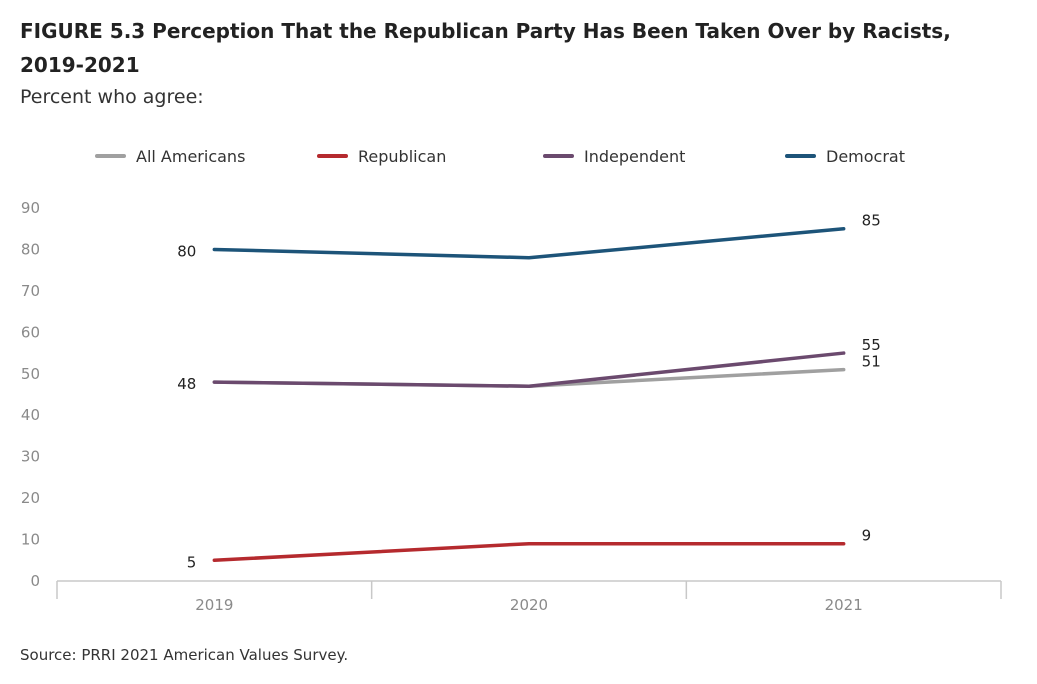 This screenshot has width=1037, height=684. Describe the element at coordinates (30, 291) in the screenshot. I see `y-tick-label: 70` at that location.